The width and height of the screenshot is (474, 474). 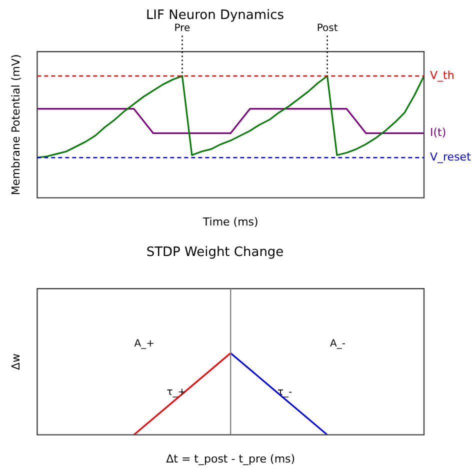 What do you see at coordinates (182, 28) in the screenshot?
I see `text: Pre` at bounding box center [182, 28].